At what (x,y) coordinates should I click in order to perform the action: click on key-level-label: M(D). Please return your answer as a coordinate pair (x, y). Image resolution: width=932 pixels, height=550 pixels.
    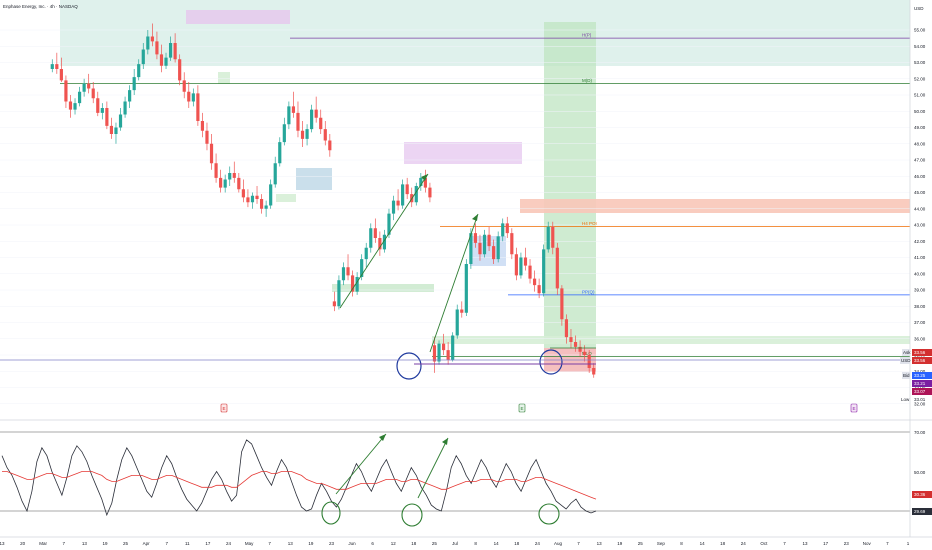
    Looking at the image, I should click on (587, 80).